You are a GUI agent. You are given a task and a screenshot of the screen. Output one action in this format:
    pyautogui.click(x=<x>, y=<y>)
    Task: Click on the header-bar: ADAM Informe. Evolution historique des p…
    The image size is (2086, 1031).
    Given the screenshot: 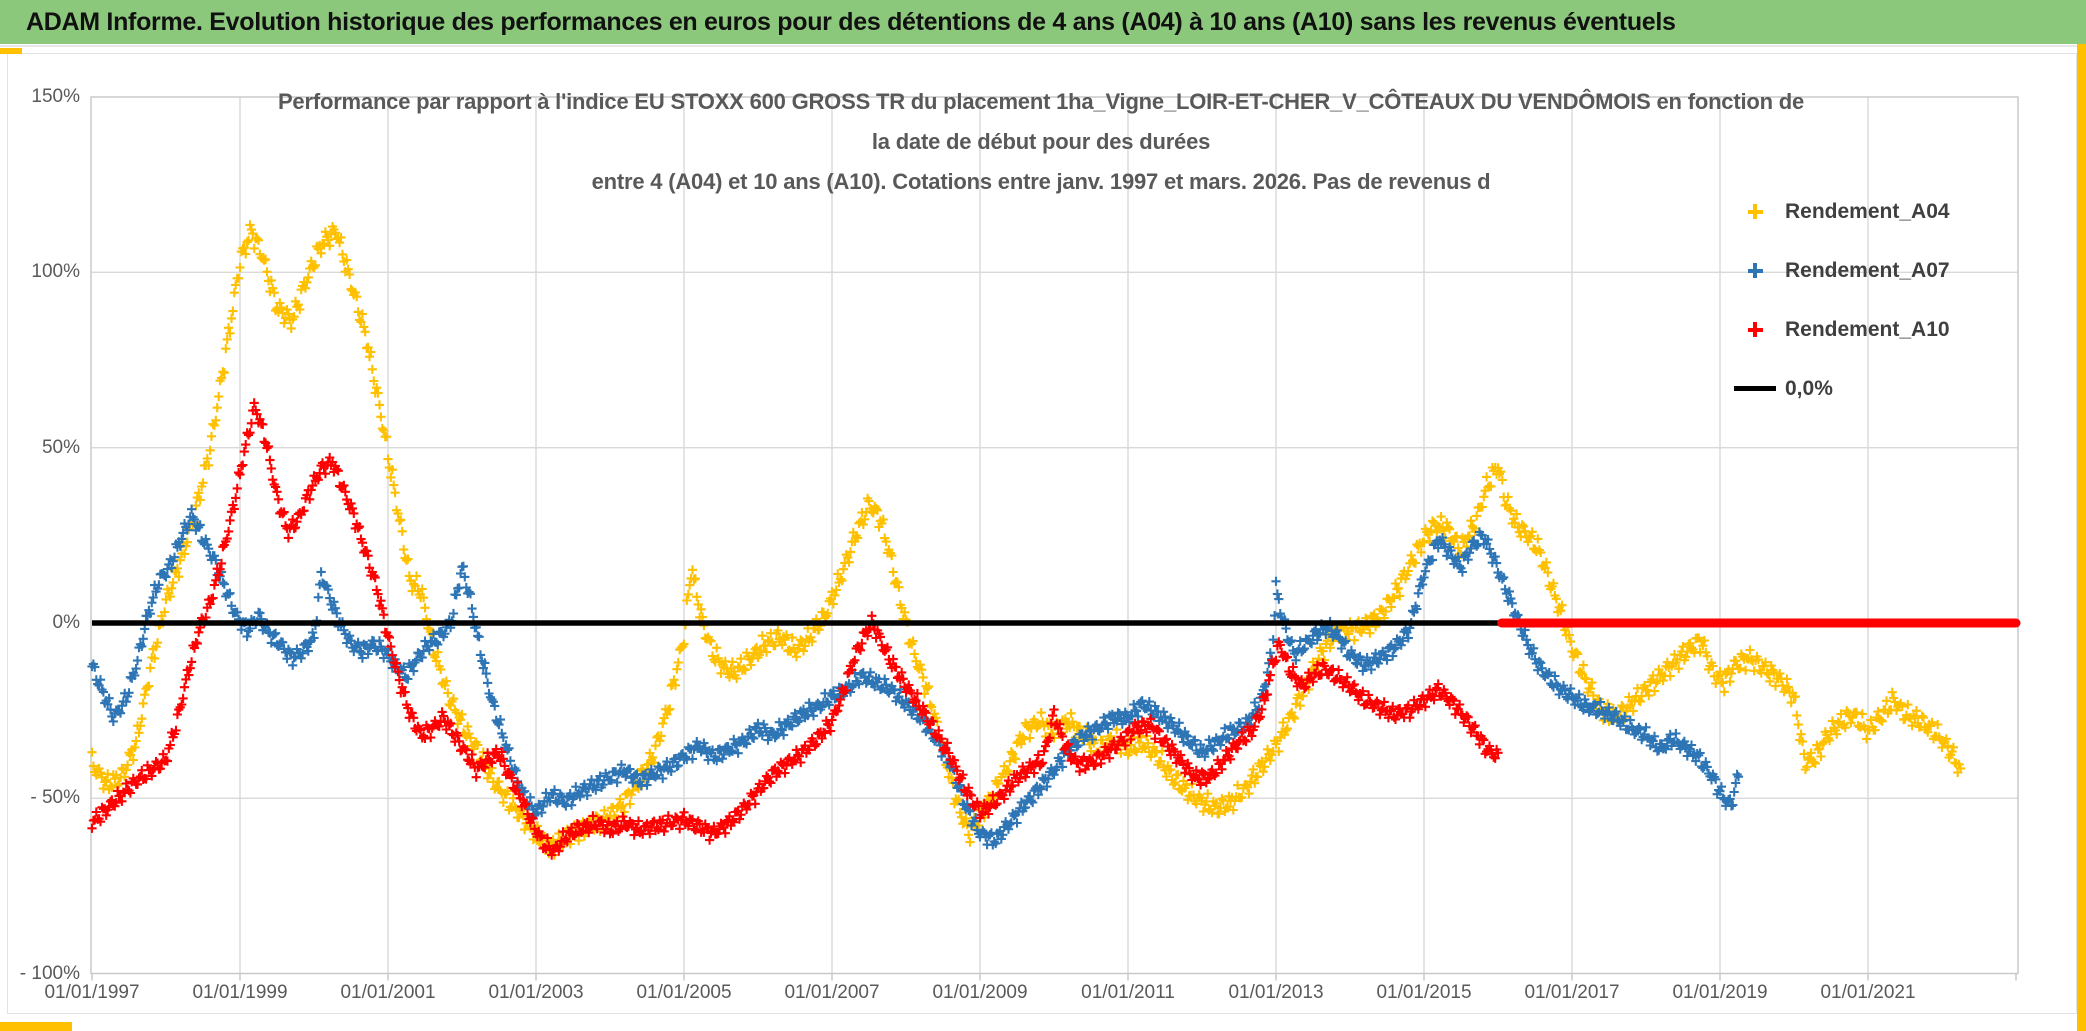 What is the action you would take?
    pyautogui.click(x=1043, y=22)
    